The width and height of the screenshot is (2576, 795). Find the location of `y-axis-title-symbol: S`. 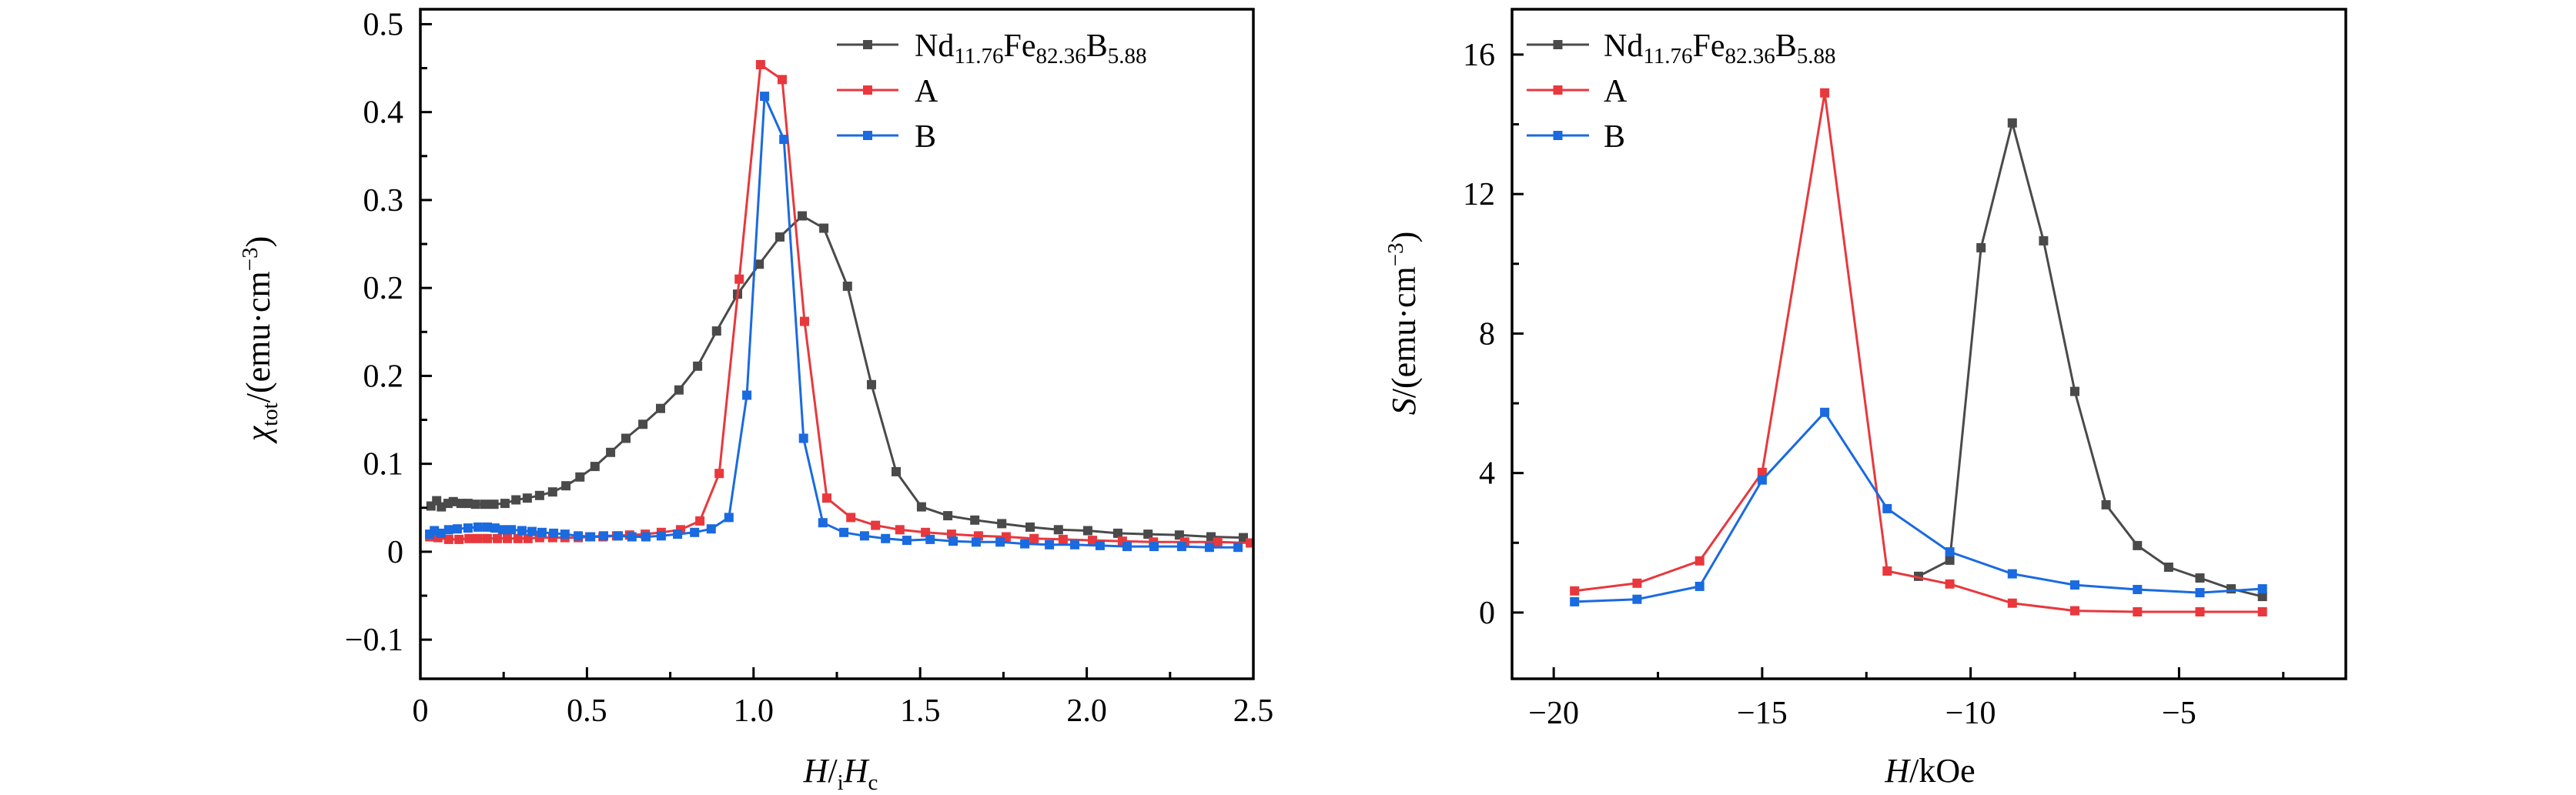

y-axis-title-symbol: S is located at coordinates (1404, 406).